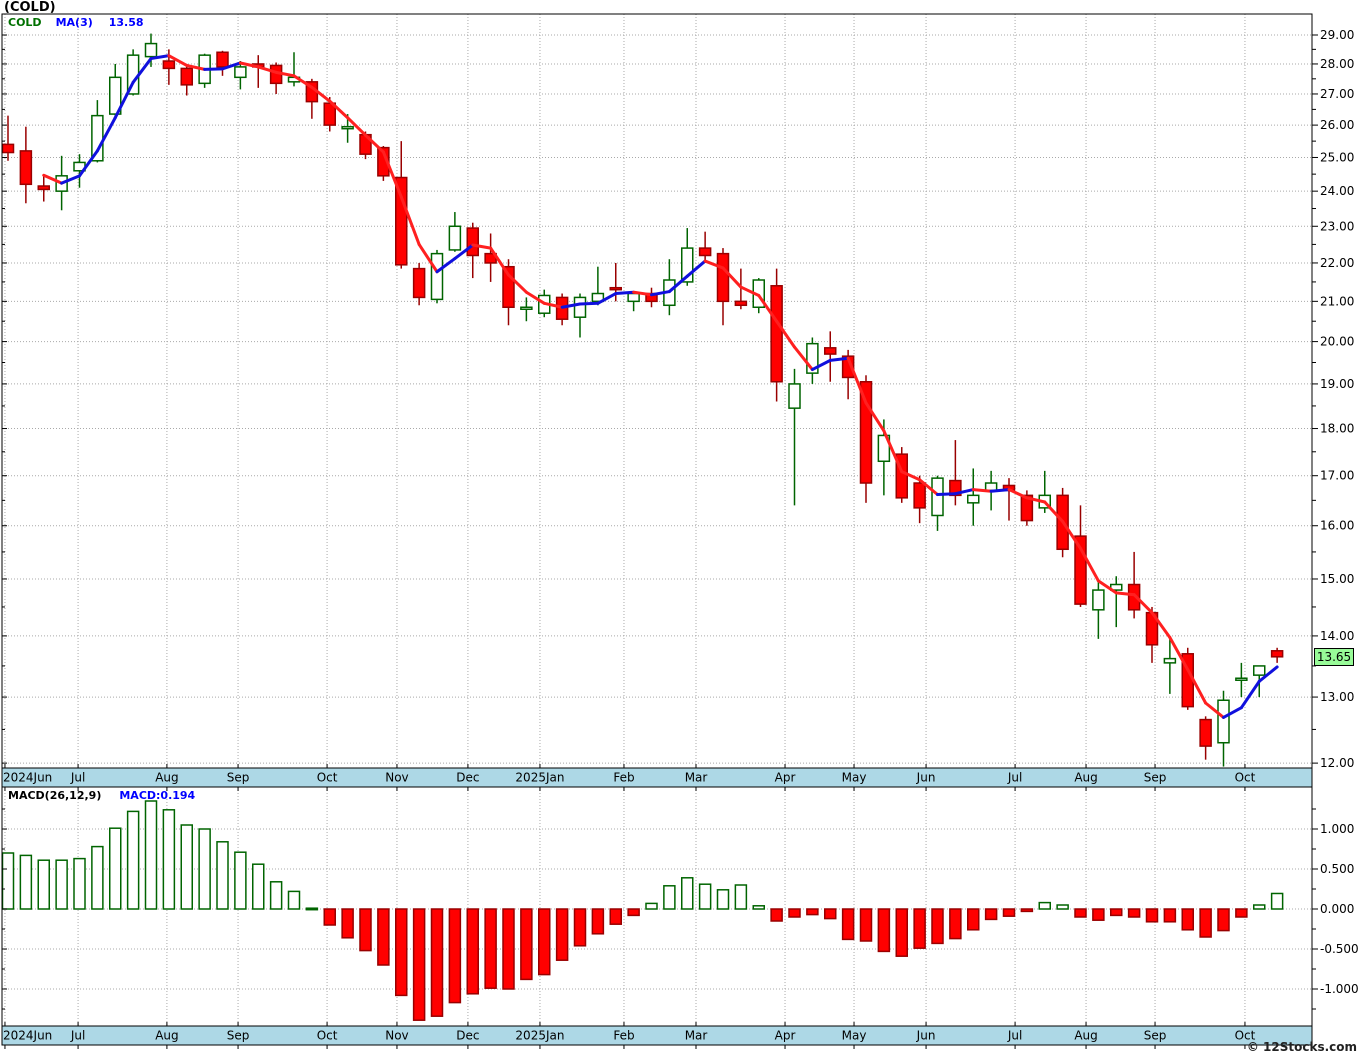  Describe the element at coordinates (467, 778) in the screenshot. I see `month-label: Dec` at that location.